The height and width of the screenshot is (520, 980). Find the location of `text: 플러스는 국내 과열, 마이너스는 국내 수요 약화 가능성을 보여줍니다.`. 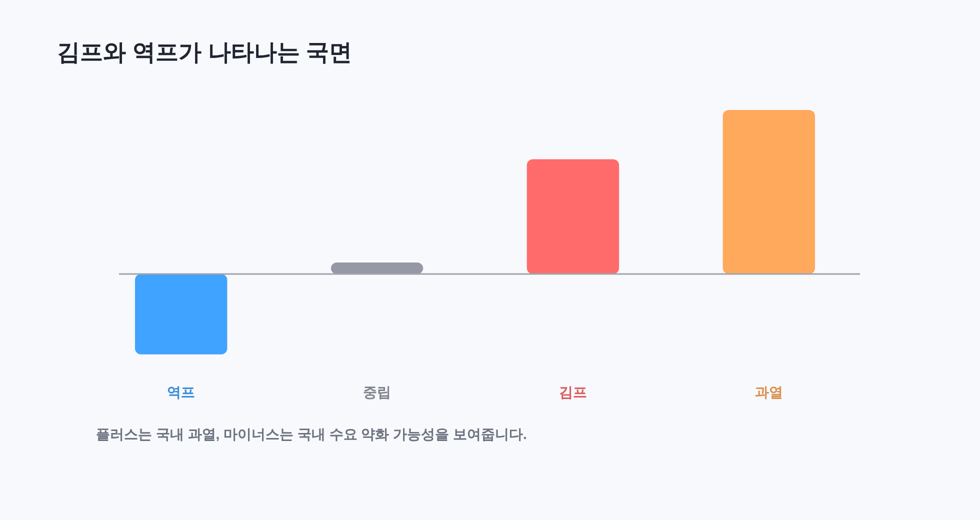

text: 플러스는 국내 과열, 마이너스는 국내 수요 약화 가능성을 보여줍니다. is located at coordinates (311, 434).